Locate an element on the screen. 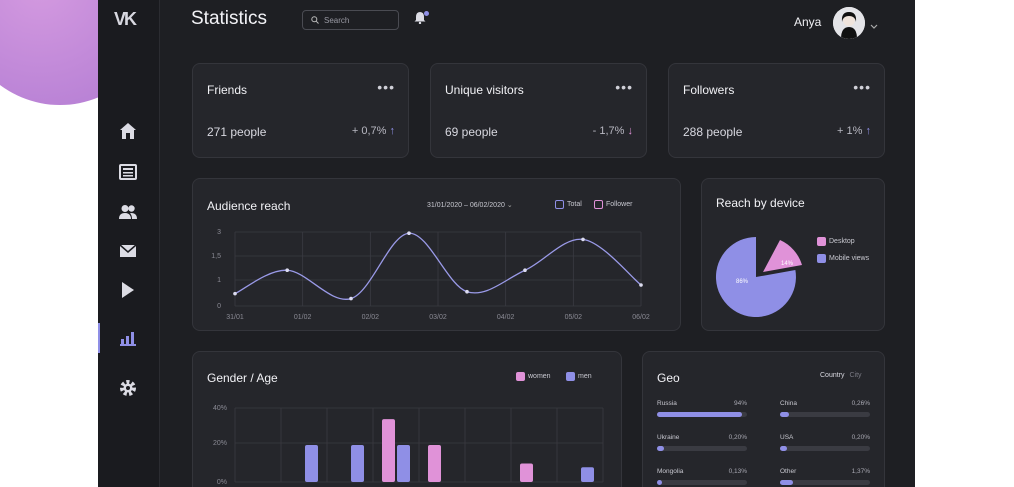 The height and width of the screenshot is (487, 1014). pie-label-mobile: 86% is located at coordinates (742, 282).